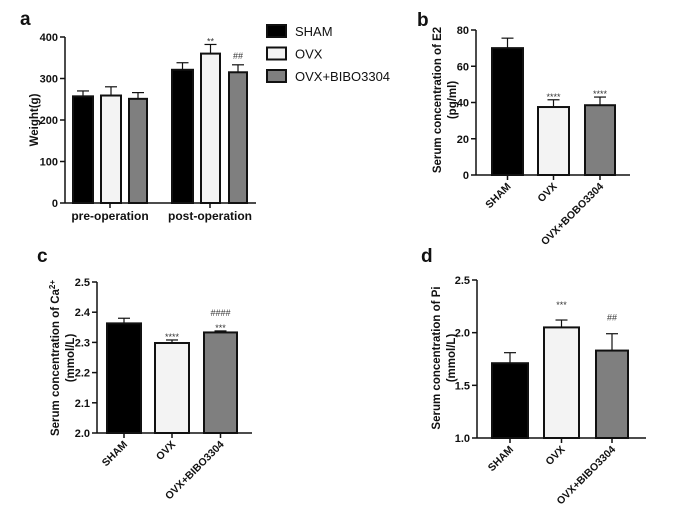  Describe the element at coordinates (463, 104) in the screenshot. I see `y-tick-label: 40` at that location.